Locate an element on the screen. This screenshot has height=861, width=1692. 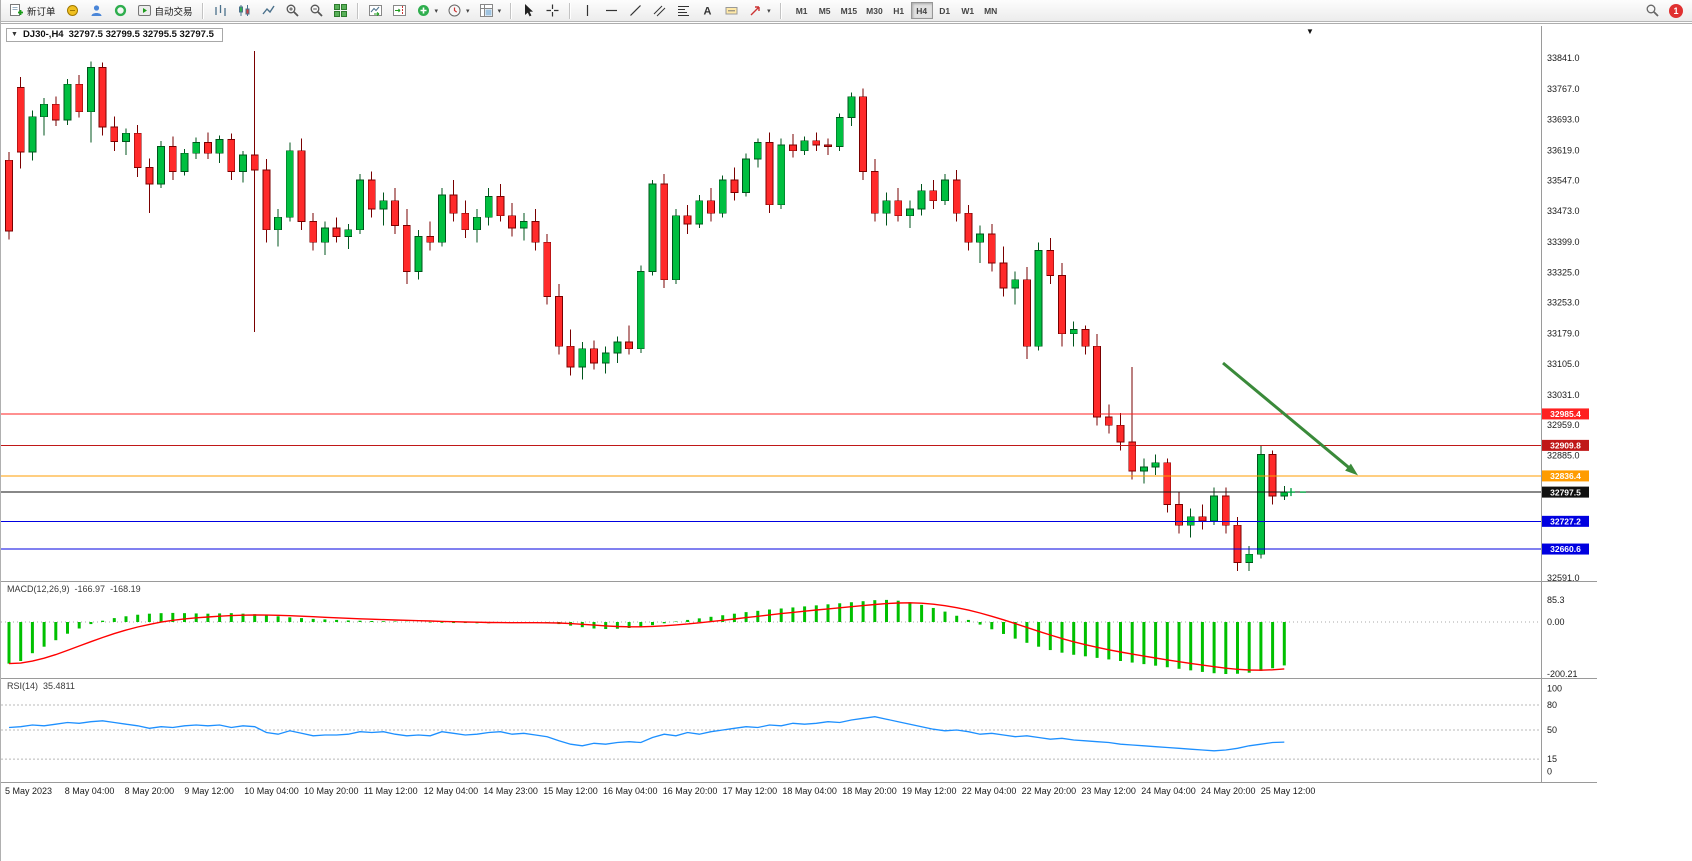
cursor-arrow-icon is located at coordinates (529, 10).